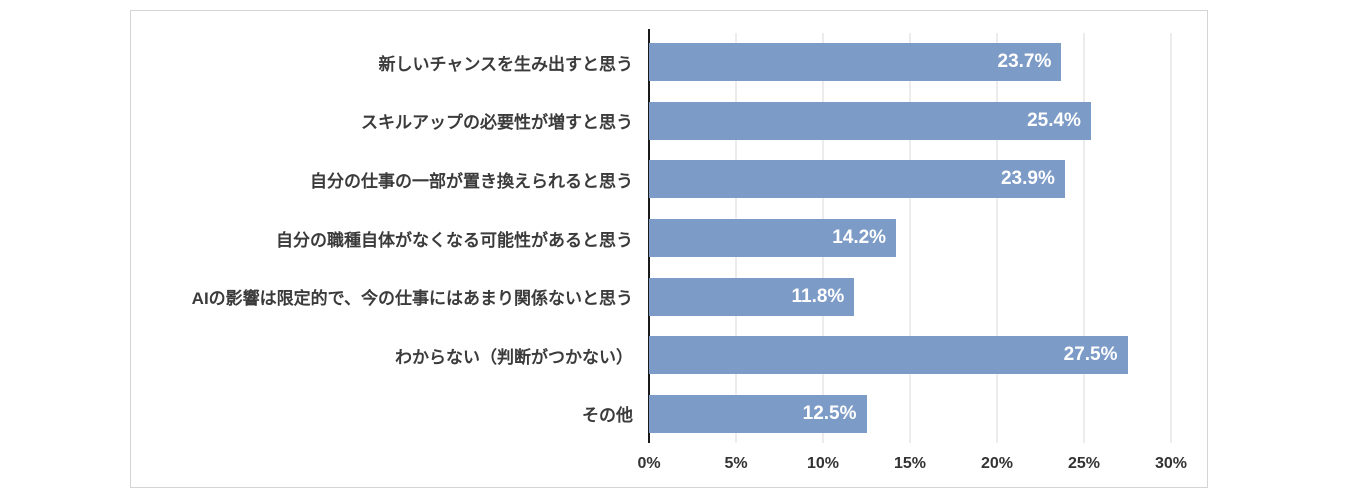 The width and height of the screenshot is (1348, 500). I want to click on bar-row: AIの影響は限定的で、今の仕事にはあまり関係ないと思う 11.8%, so click(660, 296).